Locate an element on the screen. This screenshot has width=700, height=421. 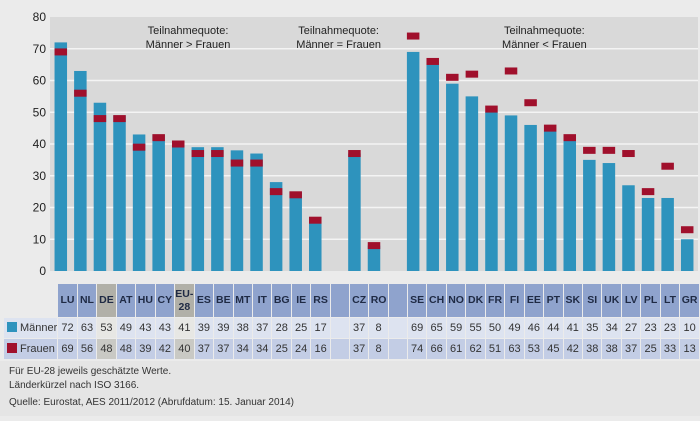
bar-maenner-ie is located at coordinates (295, 231).